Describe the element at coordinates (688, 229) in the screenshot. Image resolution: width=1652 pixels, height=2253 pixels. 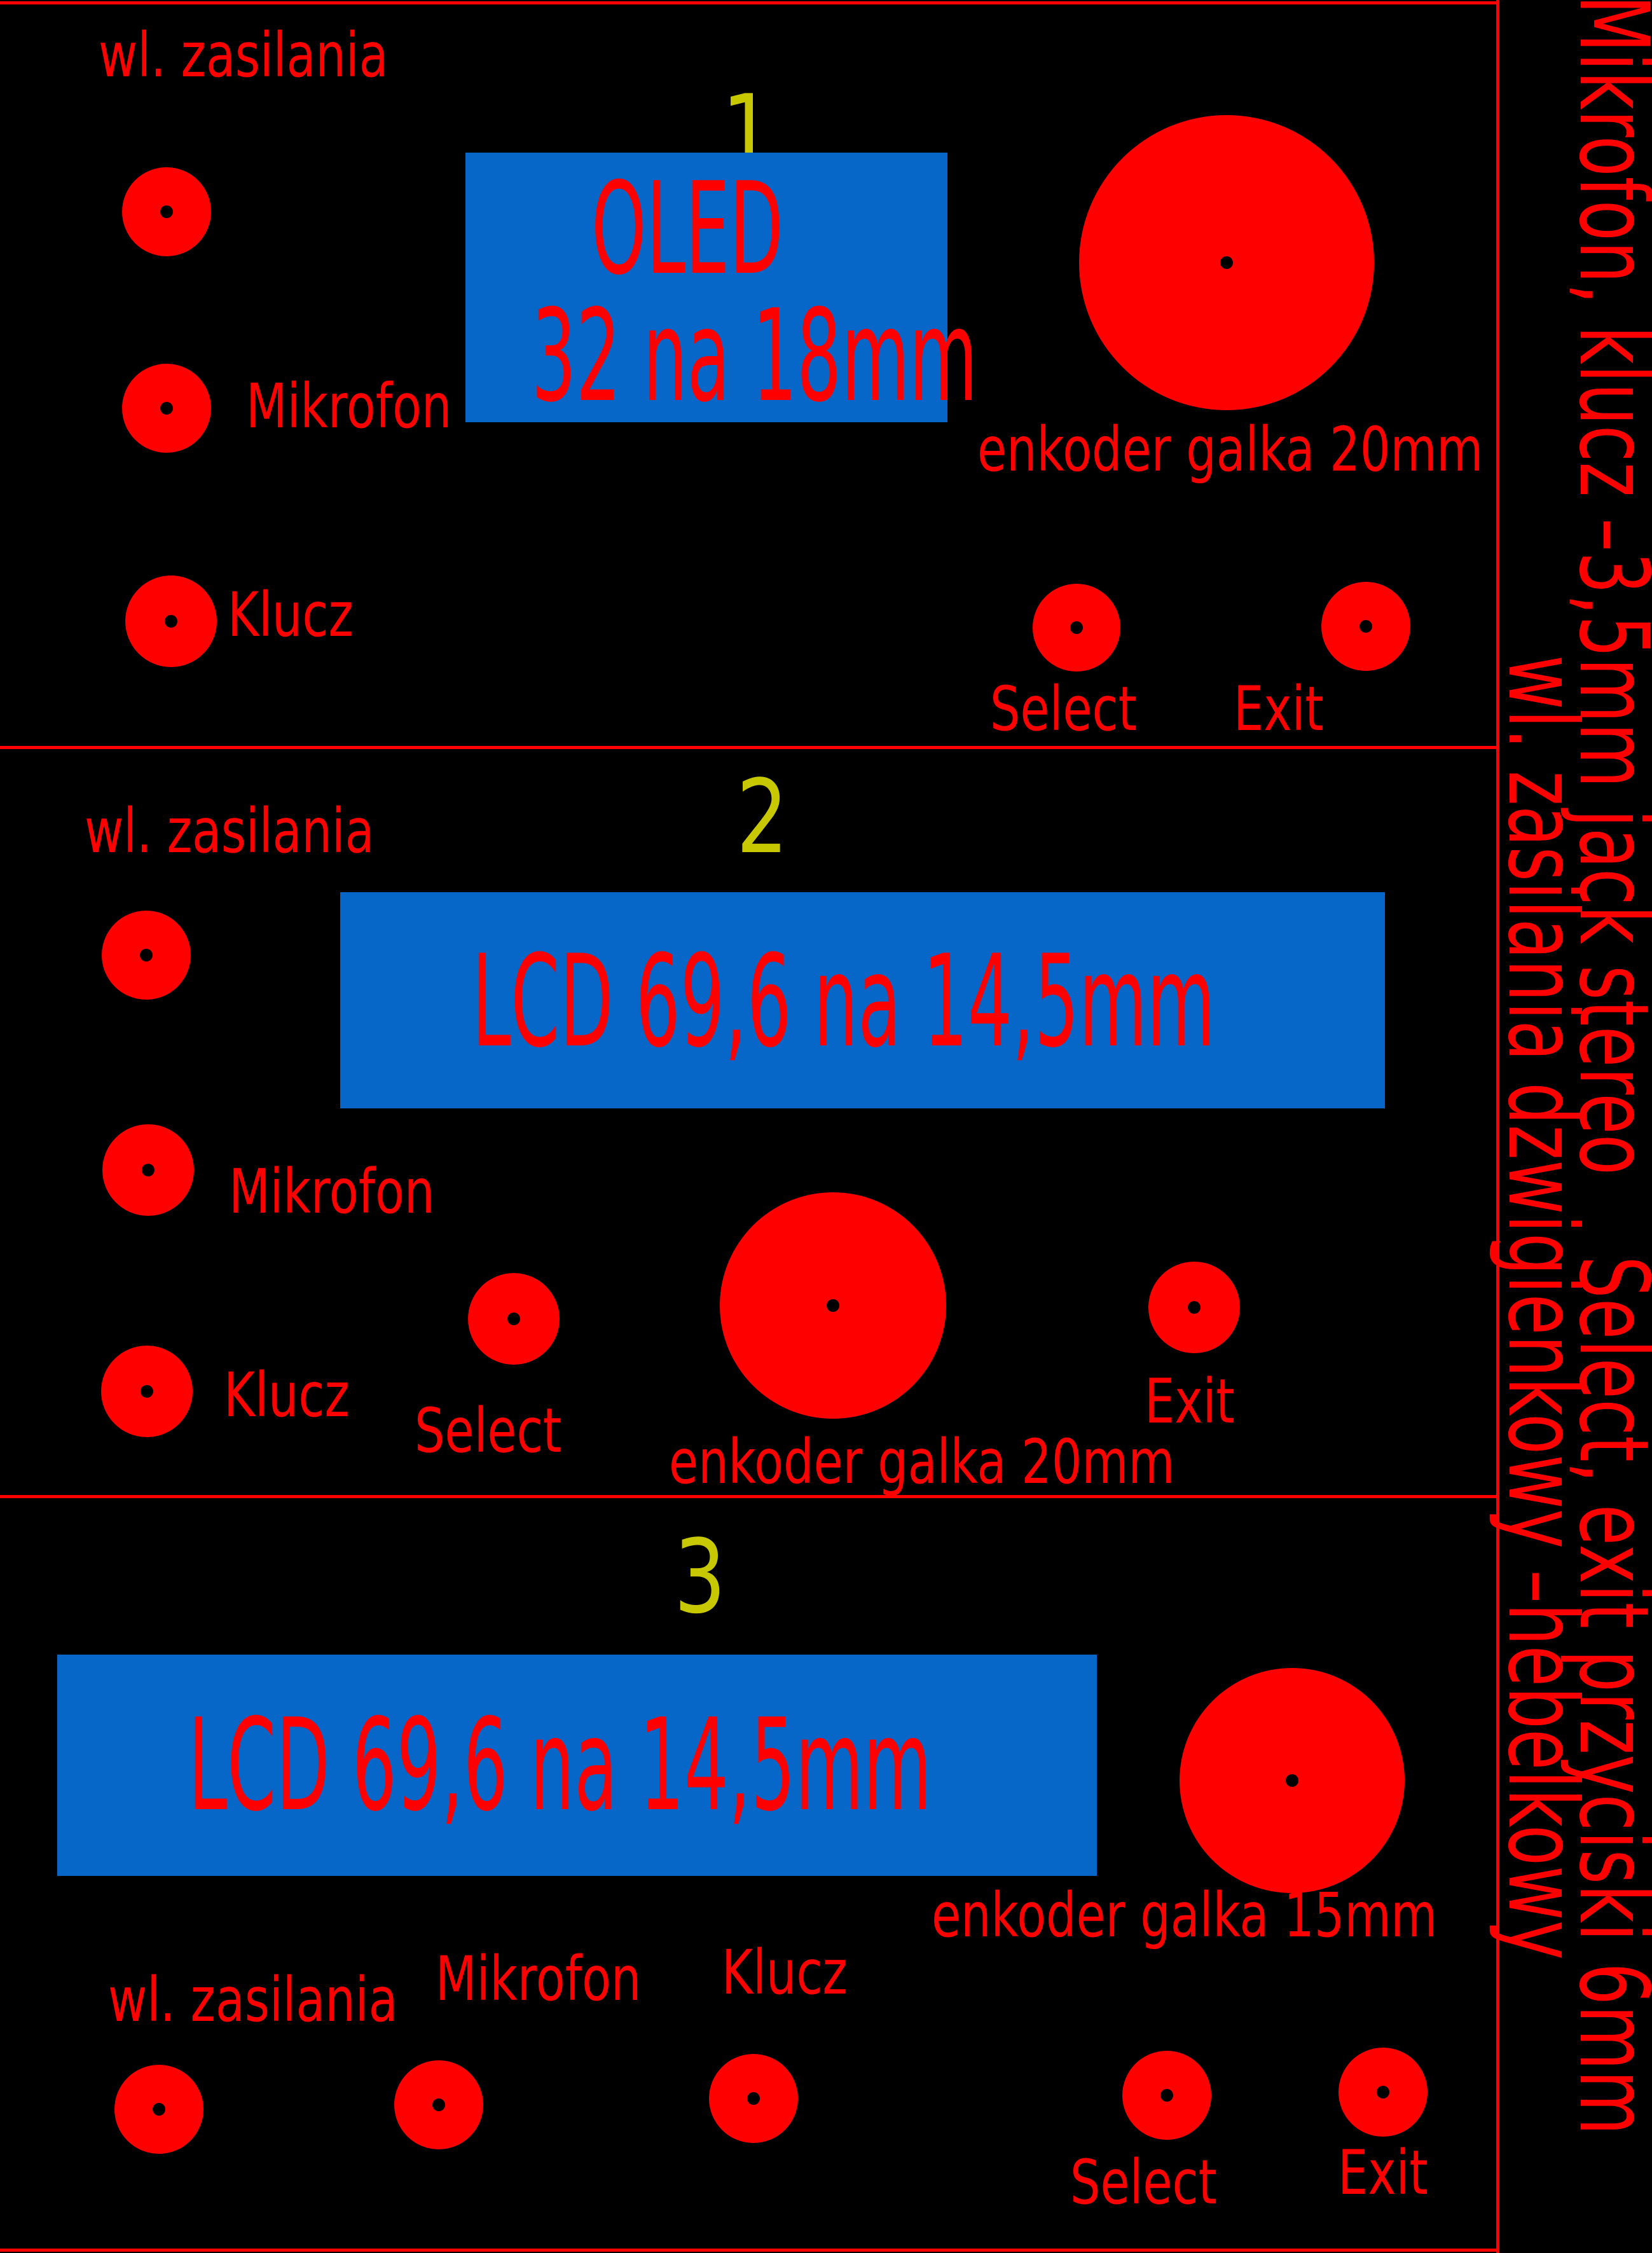
I see `section-1-display-title: OLED` at that location.